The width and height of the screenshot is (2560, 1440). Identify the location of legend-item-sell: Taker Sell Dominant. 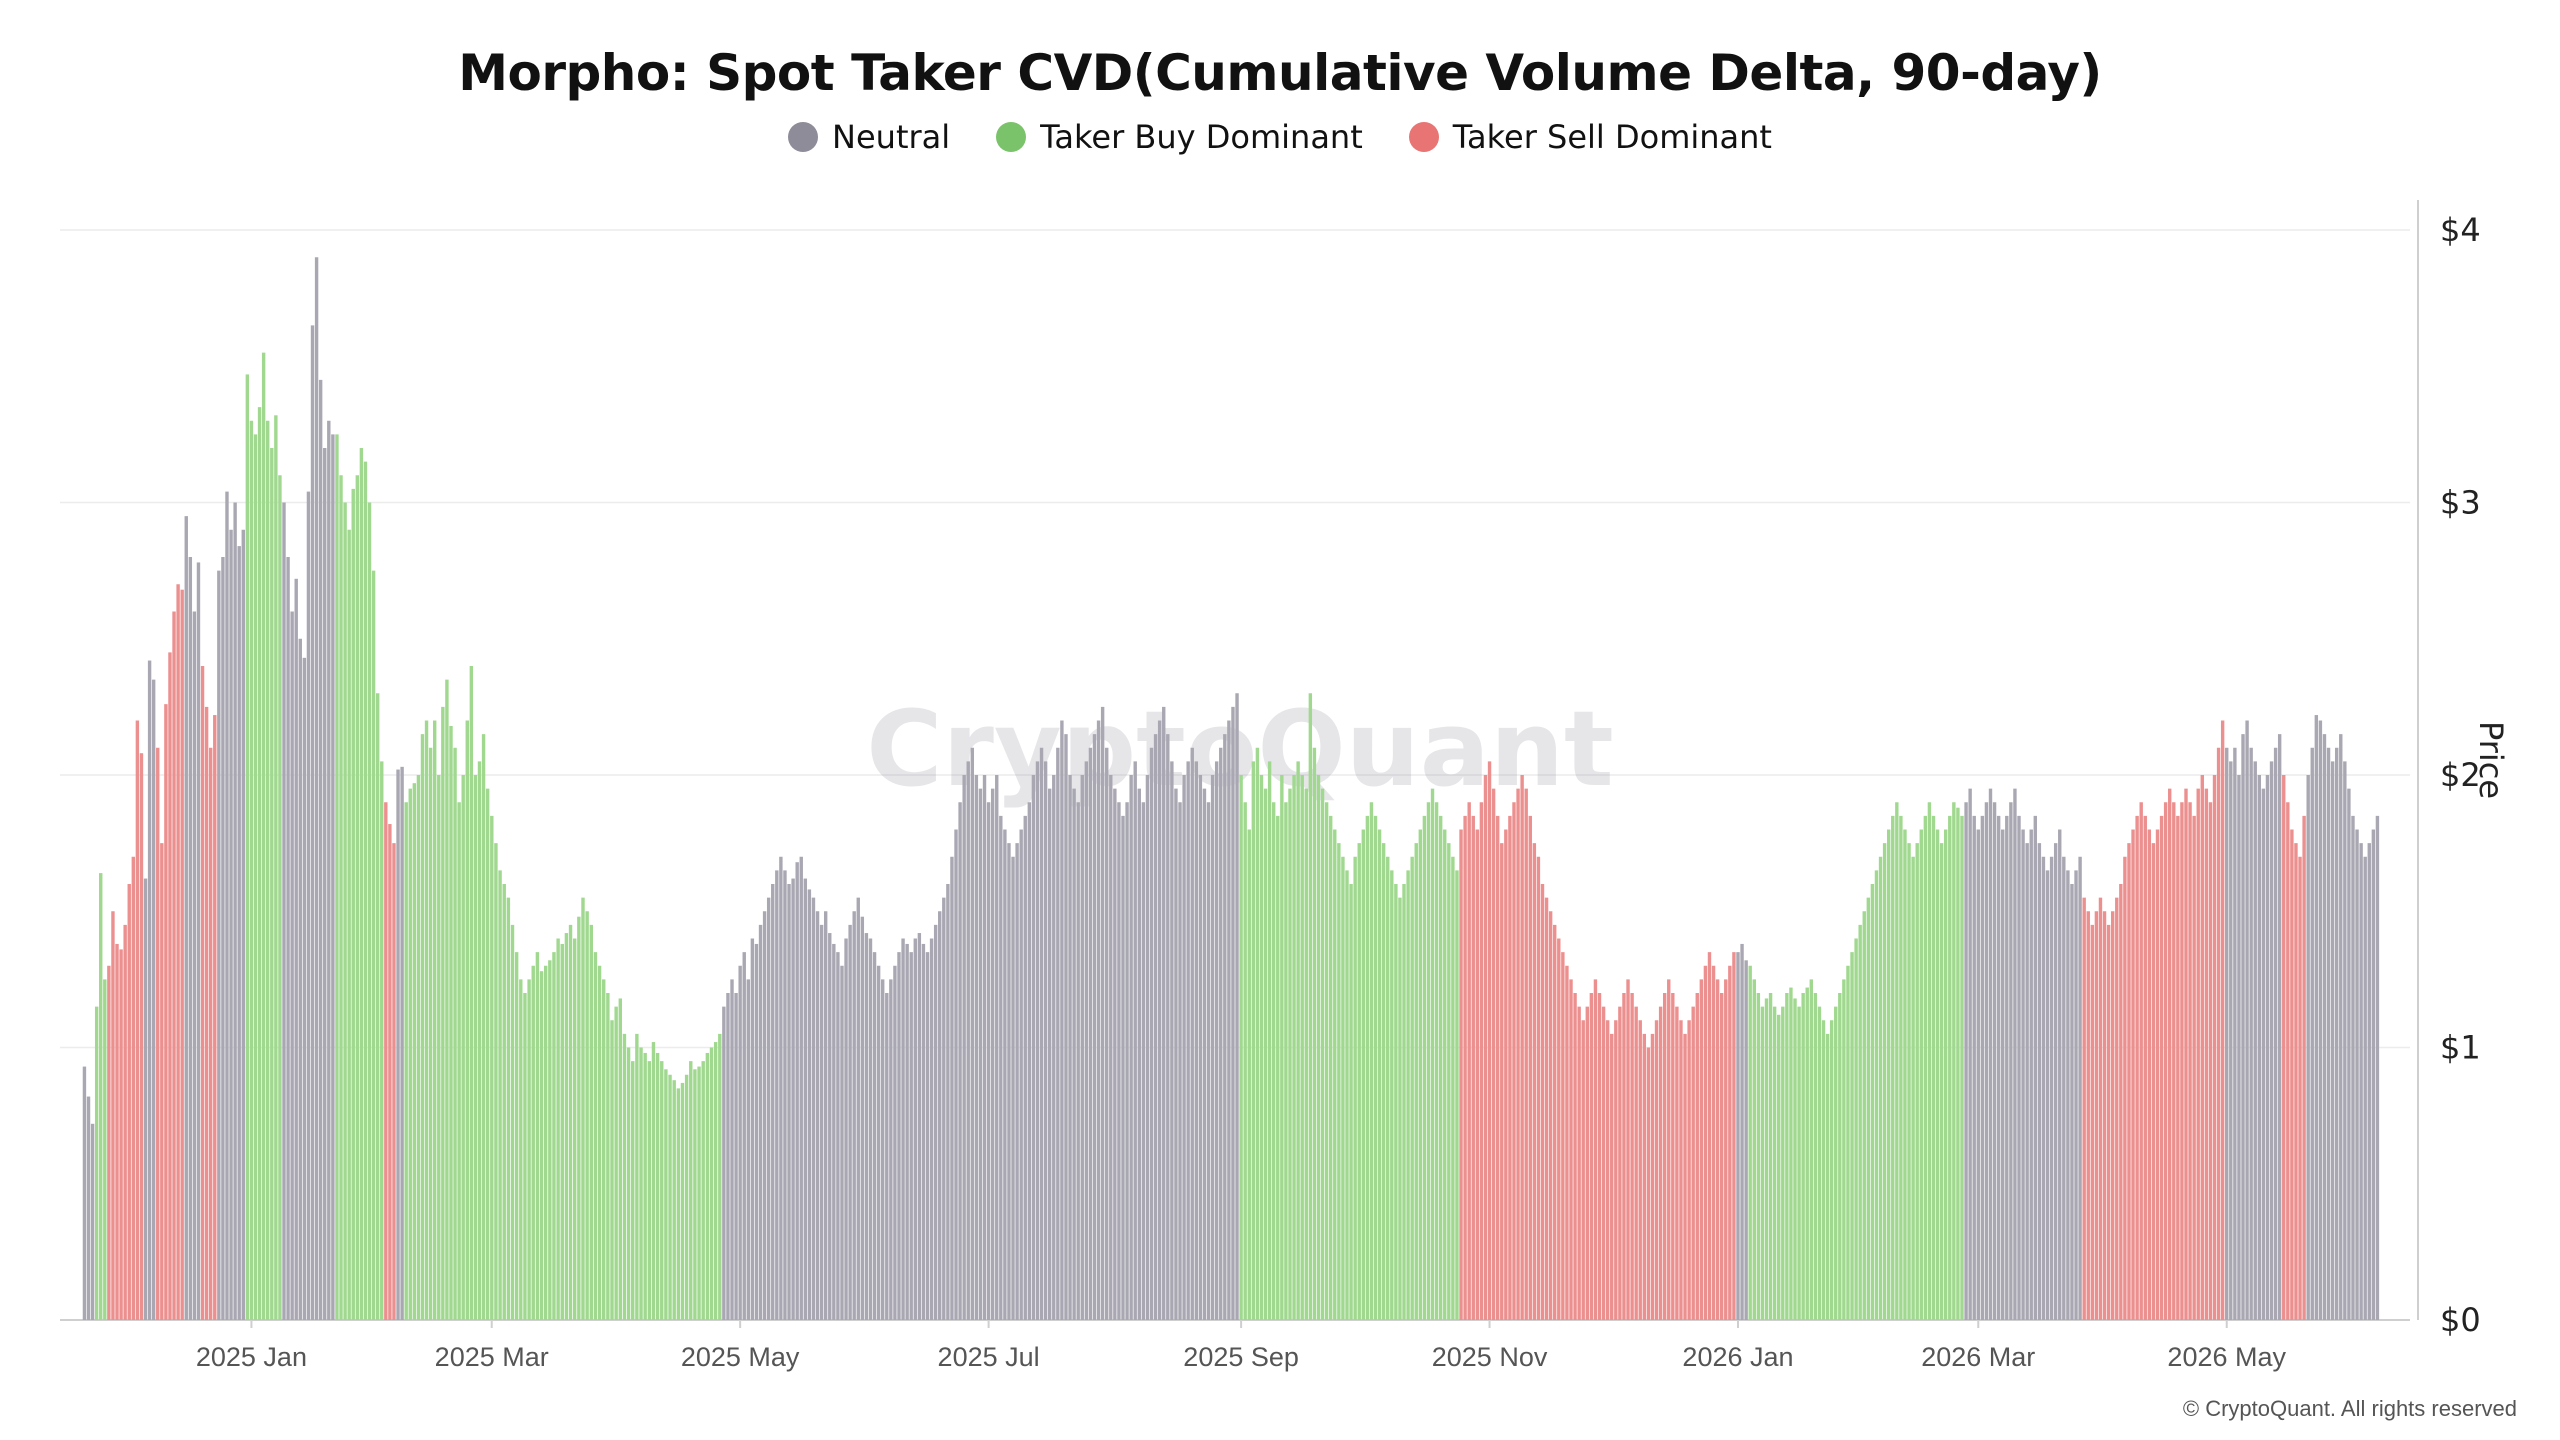
(1590, 137).